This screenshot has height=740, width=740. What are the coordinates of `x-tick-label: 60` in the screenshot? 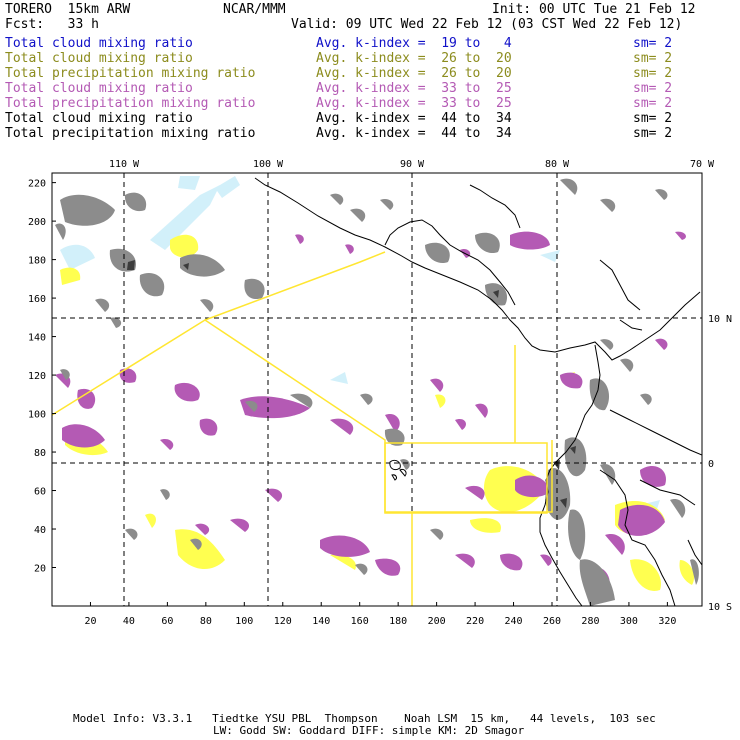 It's located at (167, 621).